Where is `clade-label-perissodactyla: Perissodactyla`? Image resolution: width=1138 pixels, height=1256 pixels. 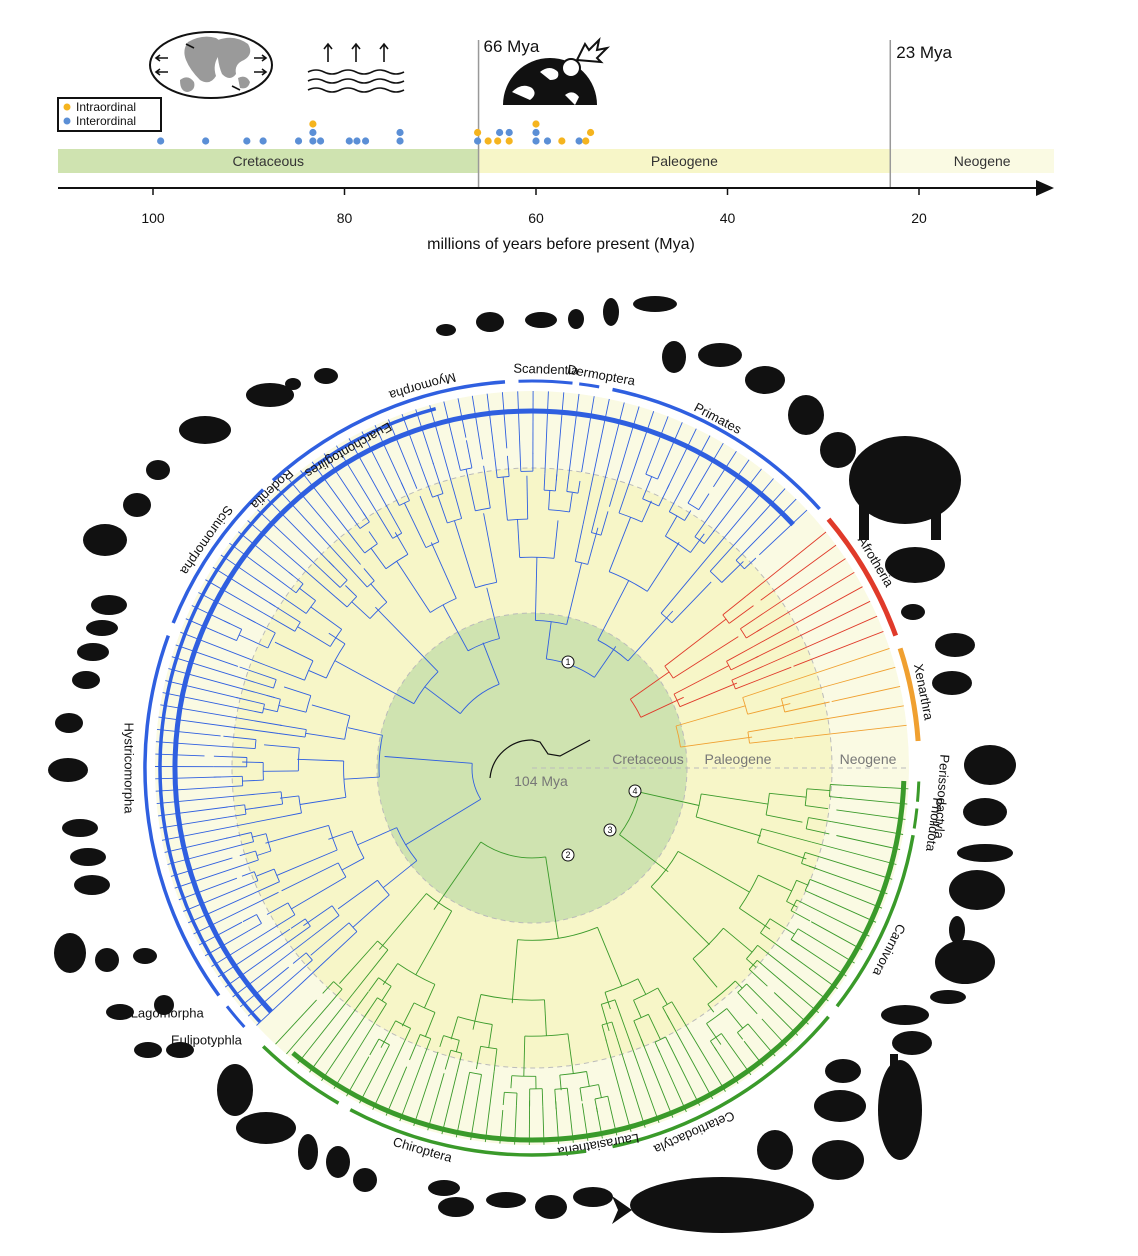 clade-label-perissodactyla: Perissodactyla is located at coordinates (942, 797).